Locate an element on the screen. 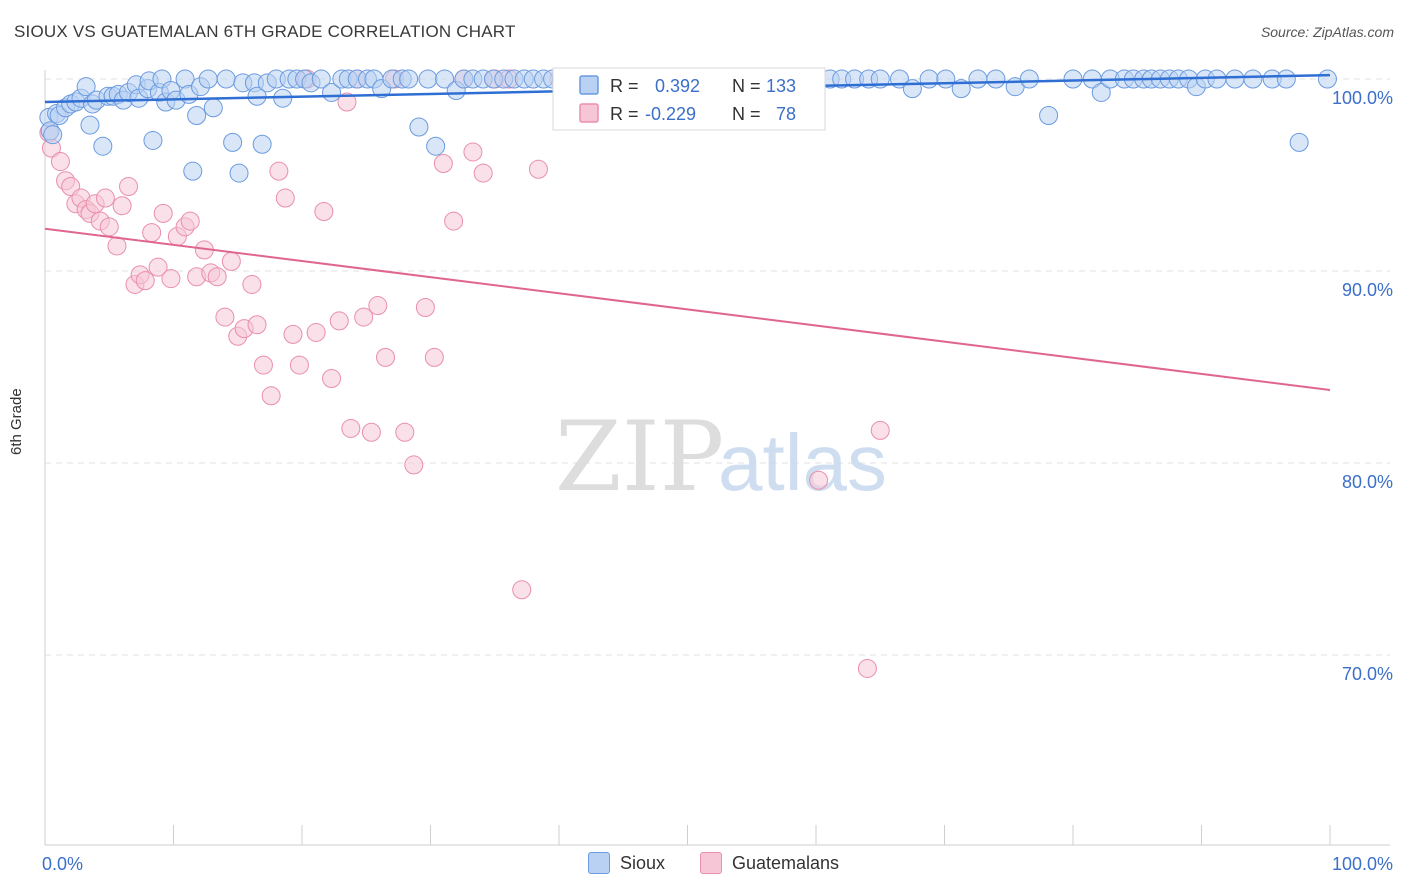 This screenshot has width=1406, height=892. legend-item-sioux: Sioux is located at coordinates (626, 863).